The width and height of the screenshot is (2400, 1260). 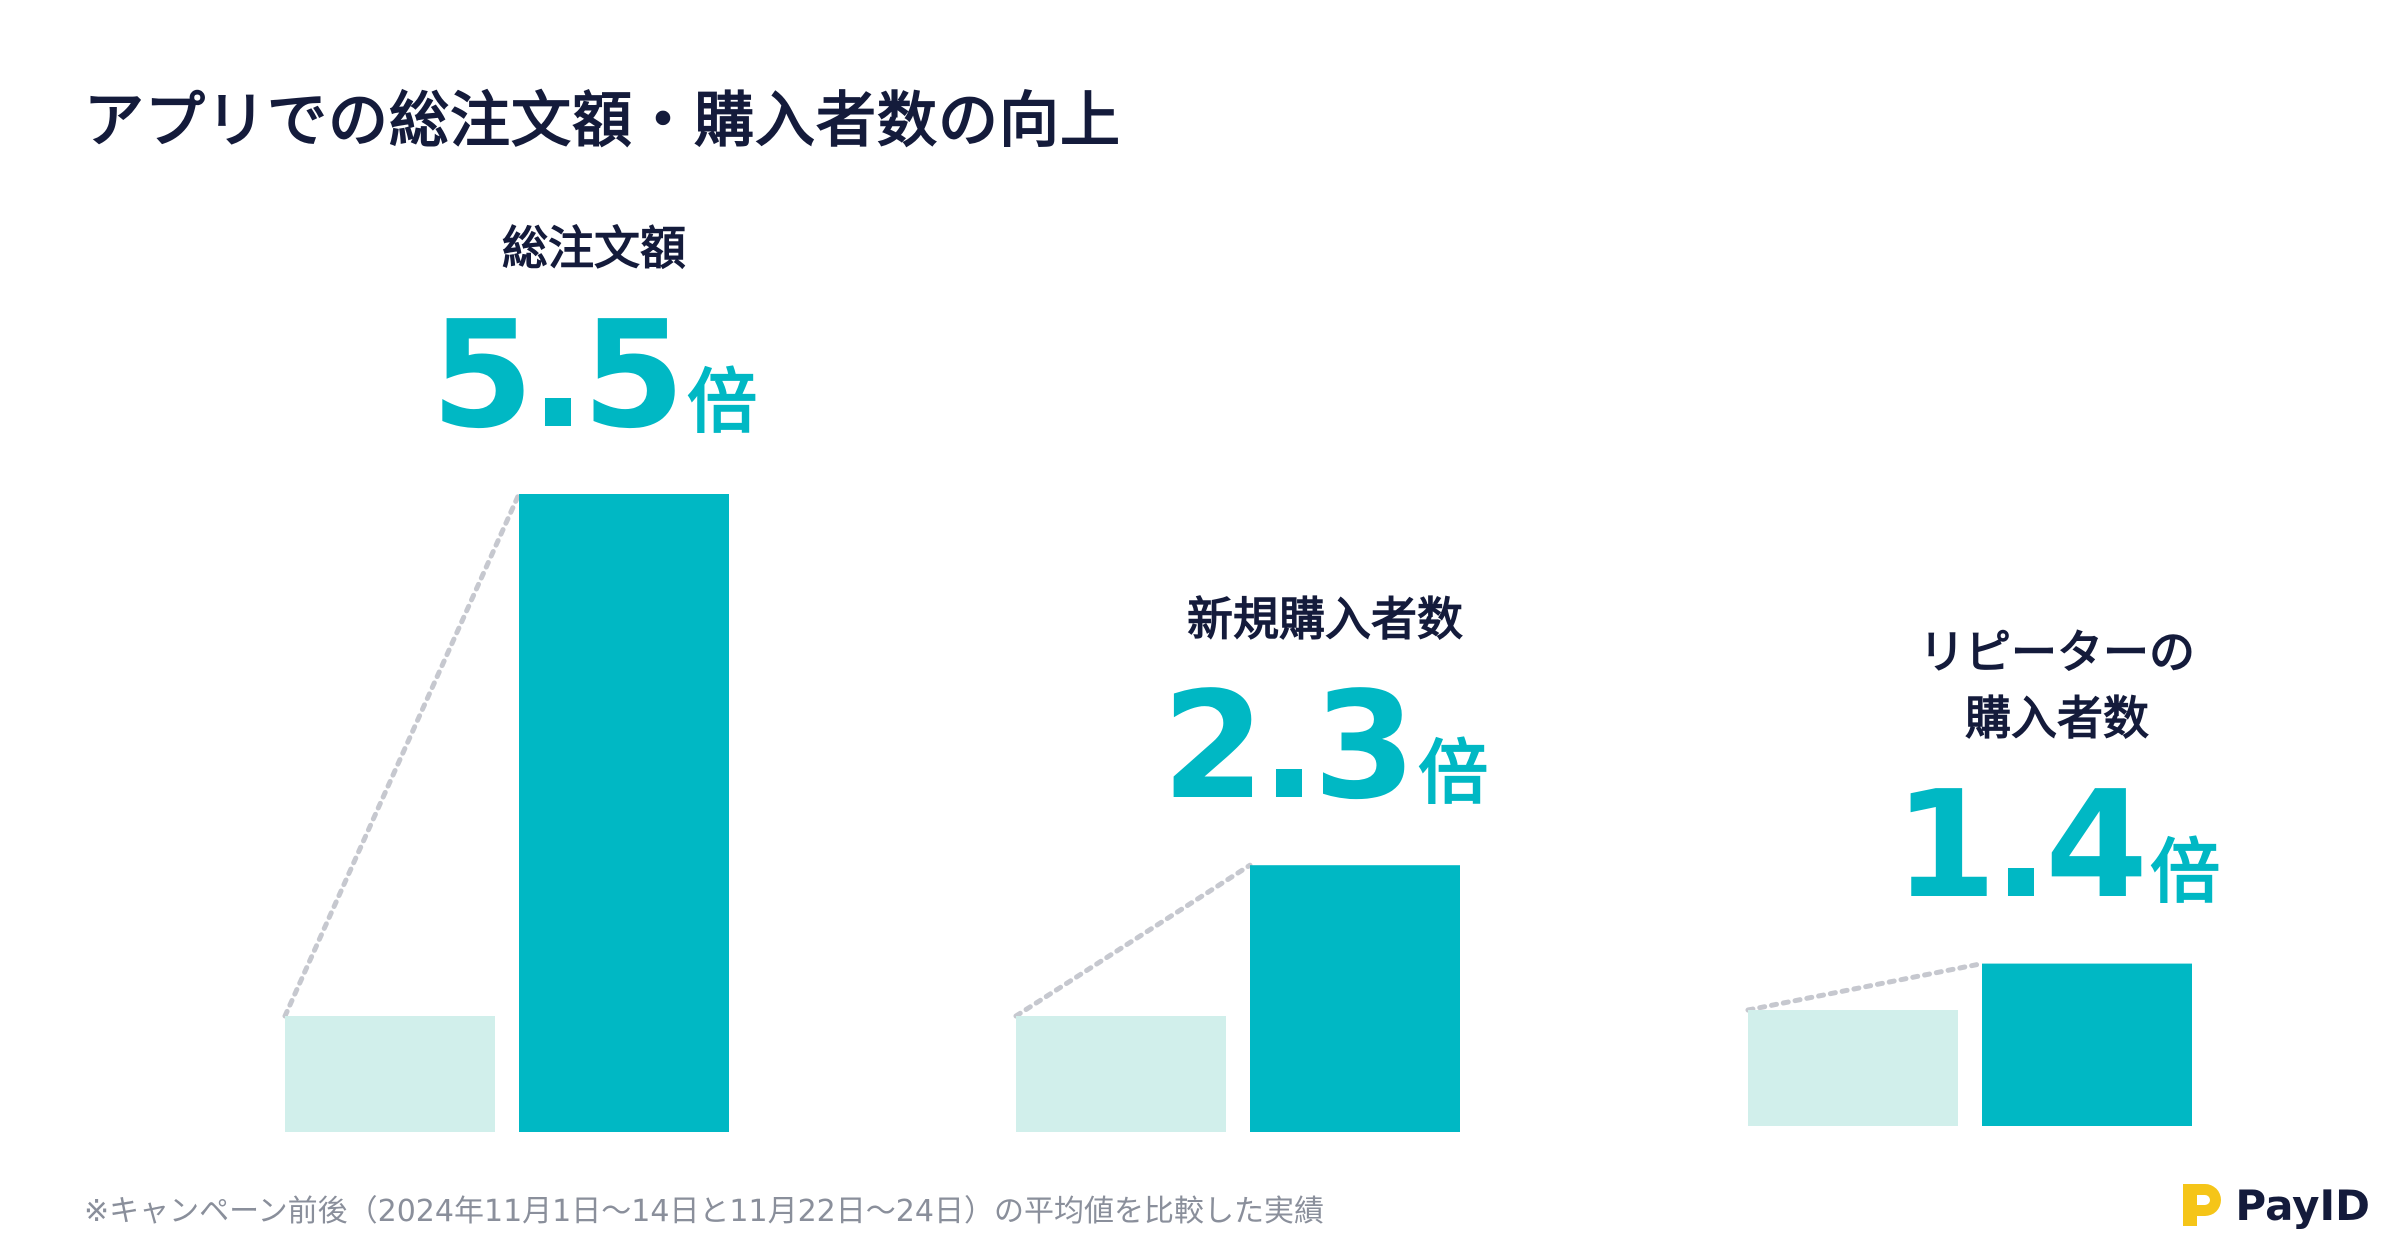 I want to click on group-label: 新規購入者数, so click(x=1325, y=619).